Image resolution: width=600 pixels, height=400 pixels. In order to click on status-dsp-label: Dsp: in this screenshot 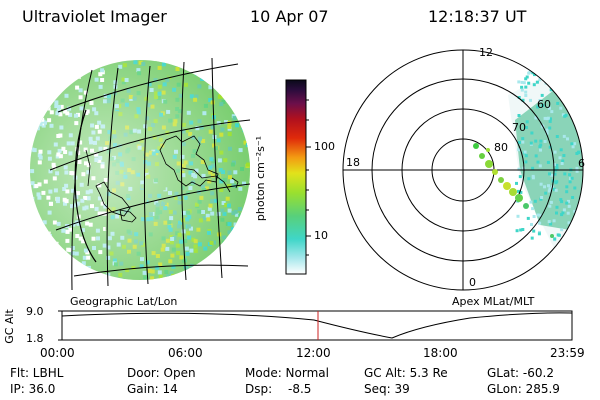, I will do `click(259, 389)`.